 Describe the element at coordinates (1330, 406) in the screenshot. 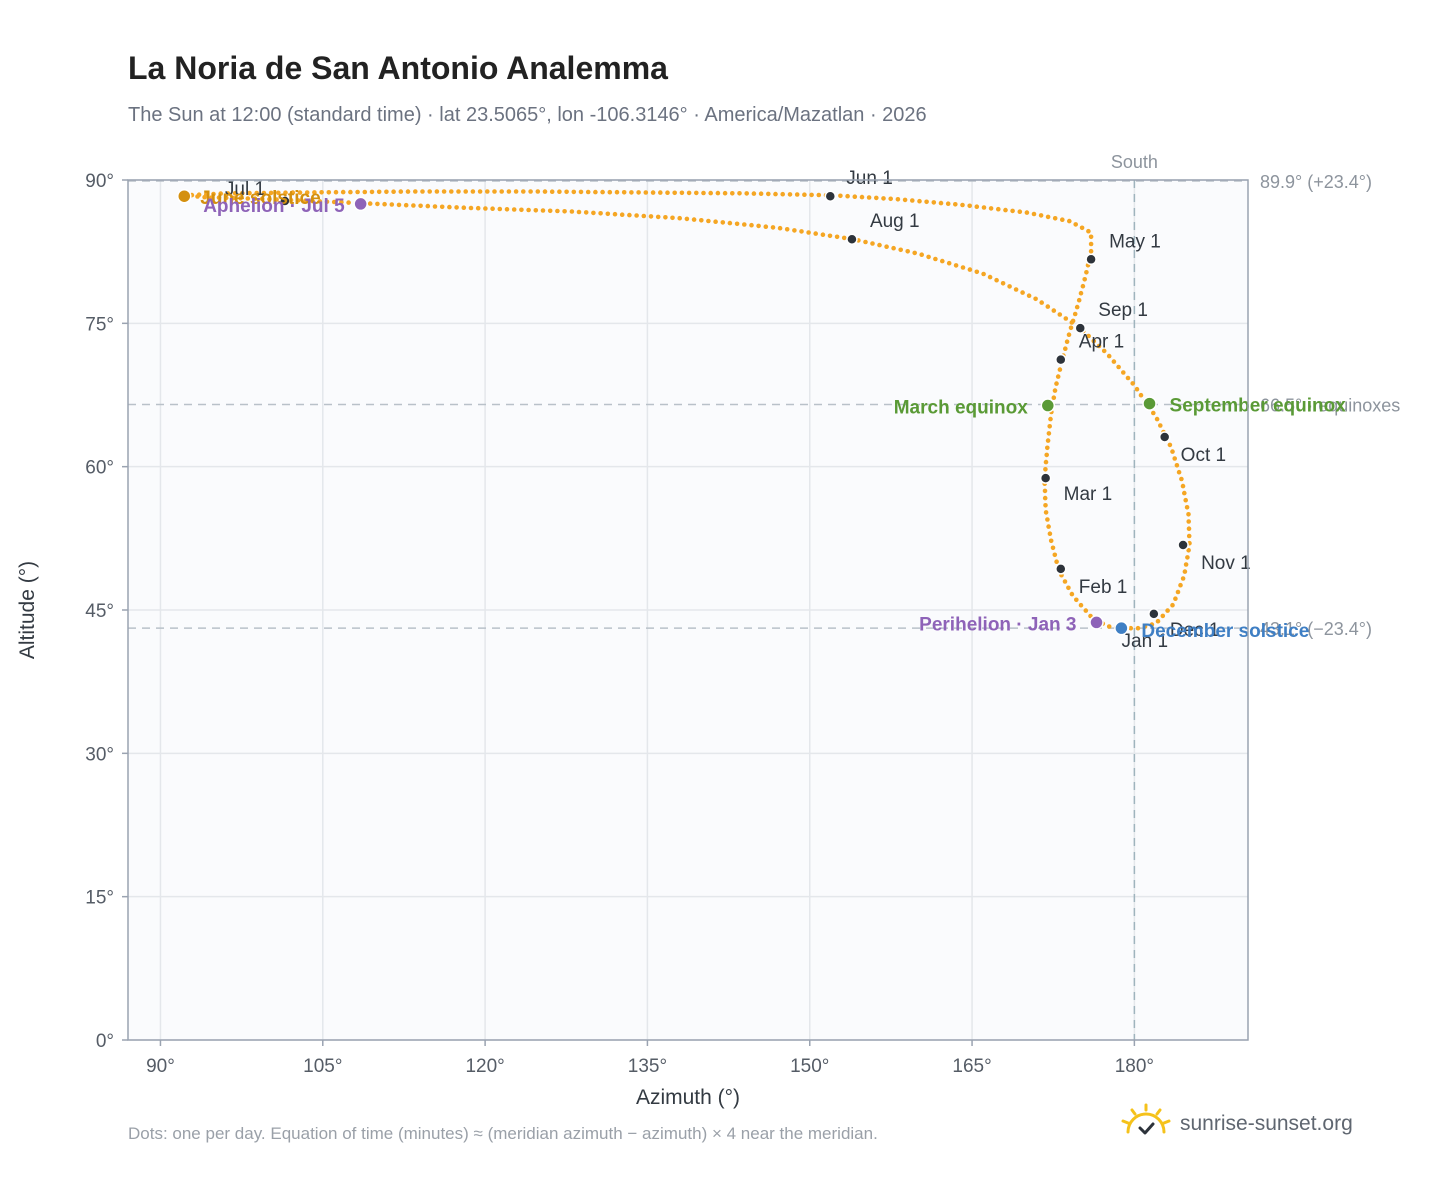

I see `reference-line-label: 66.5° · equinoxes` at that location.